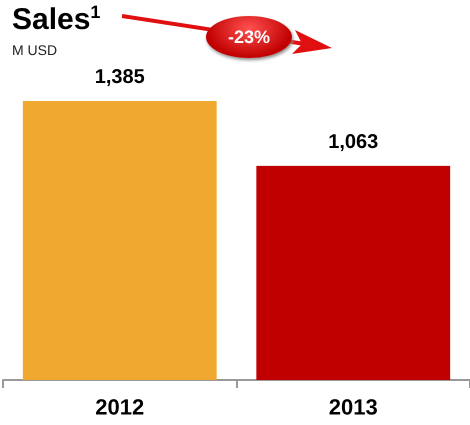 The width and height of the screenshot is (470, 425). What do you see at coordinates (56, 19) in the screenshot?
I see `chart-title: Sales$^{1}$` at bounding box center [56, 19].